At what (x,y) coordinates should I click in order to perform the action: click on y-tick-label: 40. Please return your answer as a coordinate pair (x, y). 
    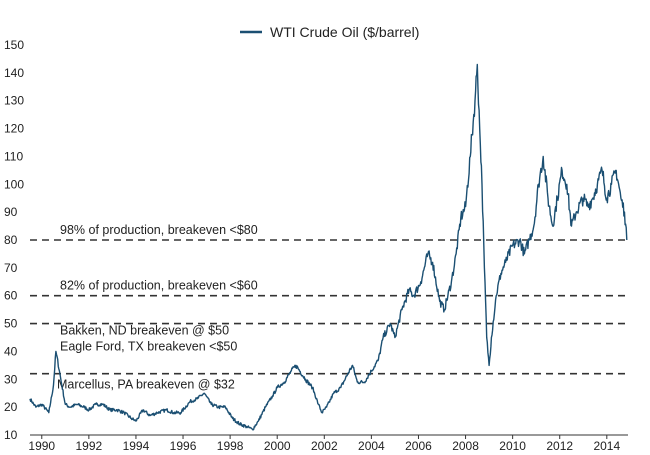
    Looking at the image, I should click on (11, 351).